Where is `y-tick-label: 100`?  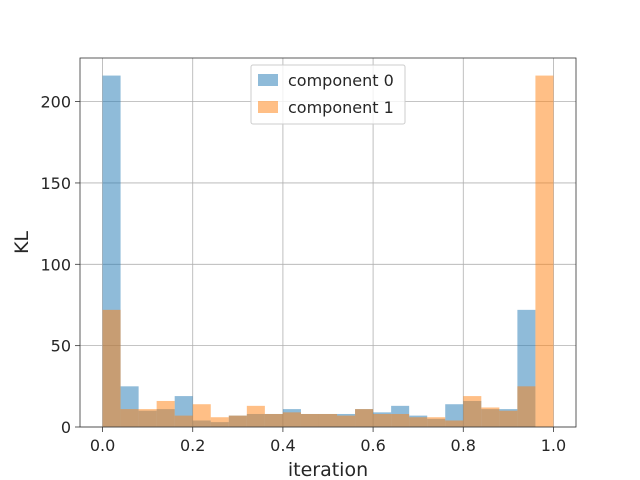 y-tick-label: 100 is located at coordinates (55, 264).